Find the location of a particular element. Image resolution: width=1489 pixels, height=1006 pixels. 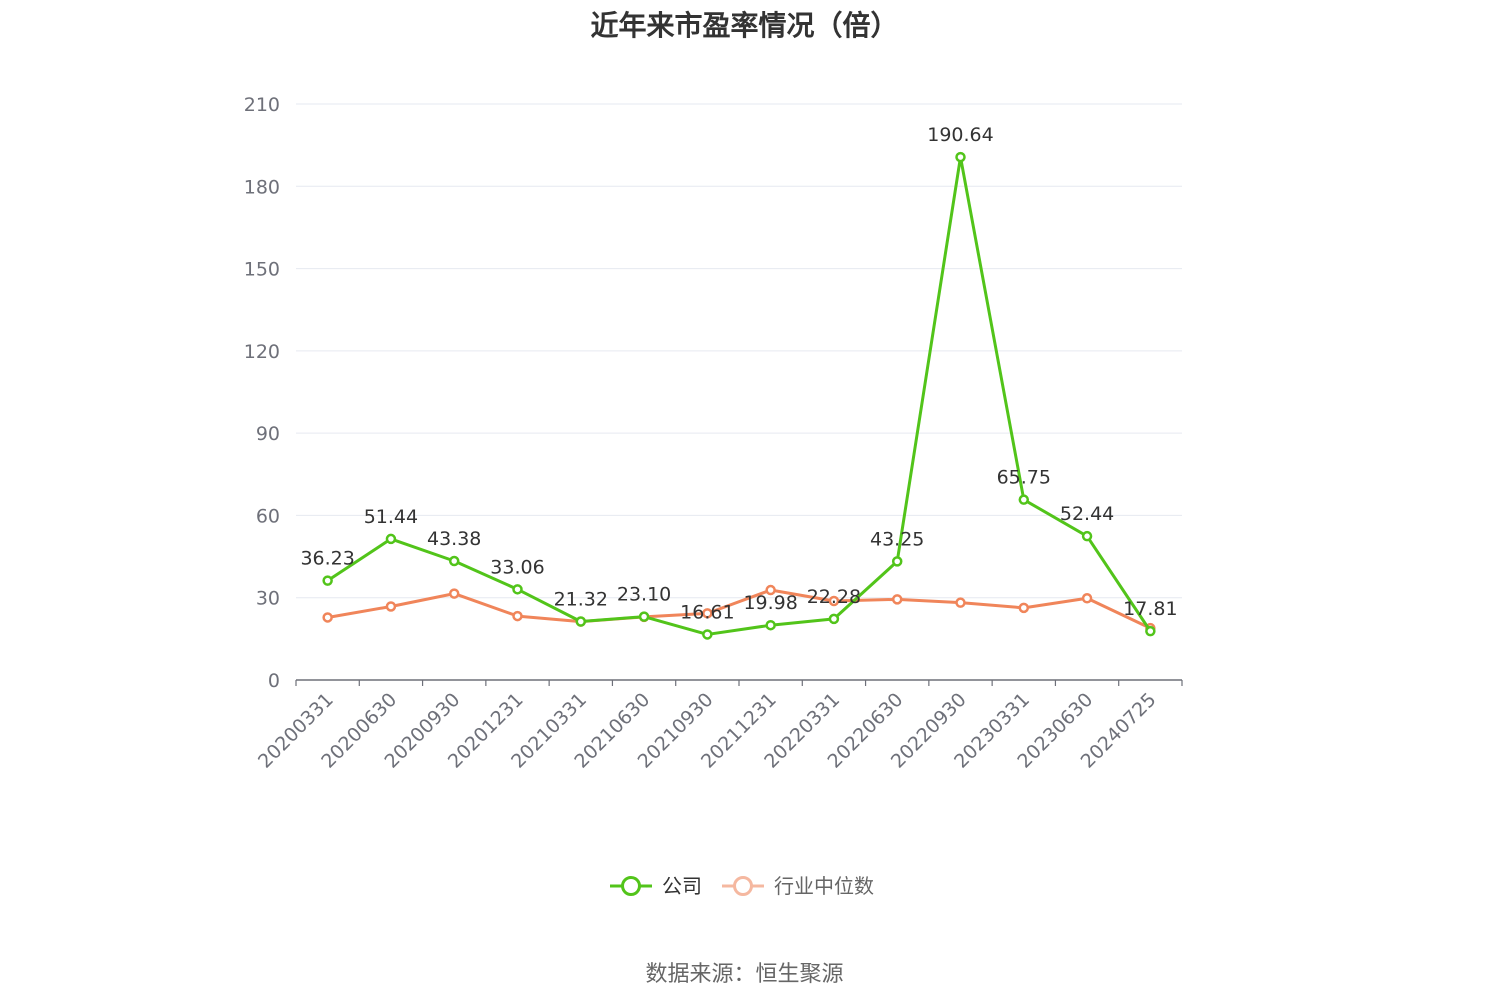

y-tick-label: 150 is located at coordinates (262, 270).